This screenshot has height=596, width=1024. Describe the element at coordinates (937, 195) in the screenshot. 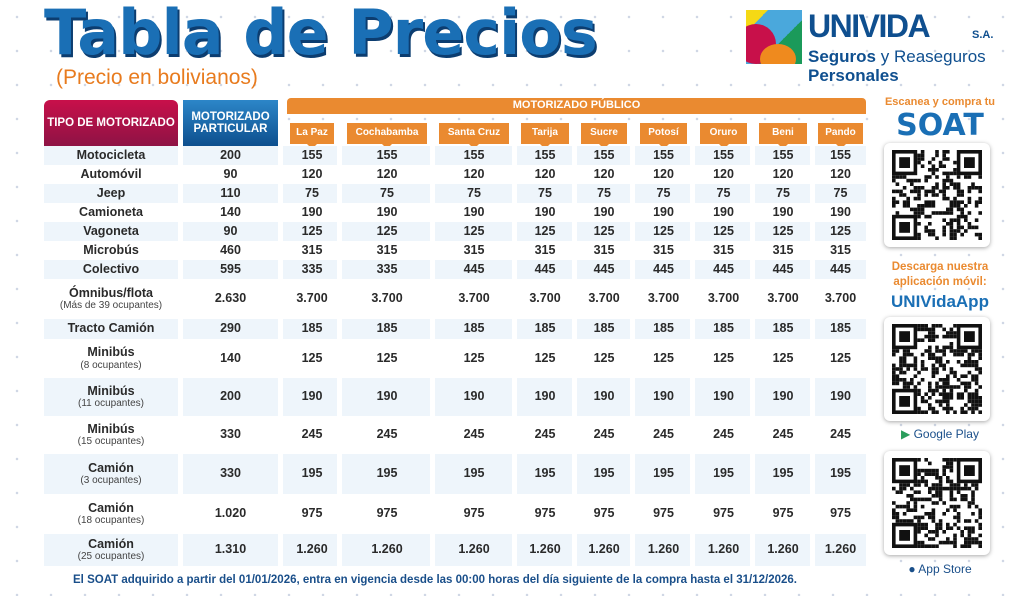

I see `soat-qr-code` at that location.